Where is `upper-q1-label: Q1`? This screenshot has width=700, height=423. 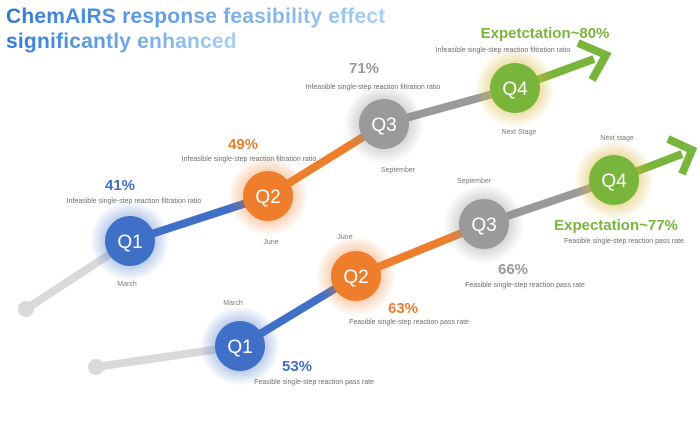 upper-q1-label: Q1 is located at coordinates (129, 242).